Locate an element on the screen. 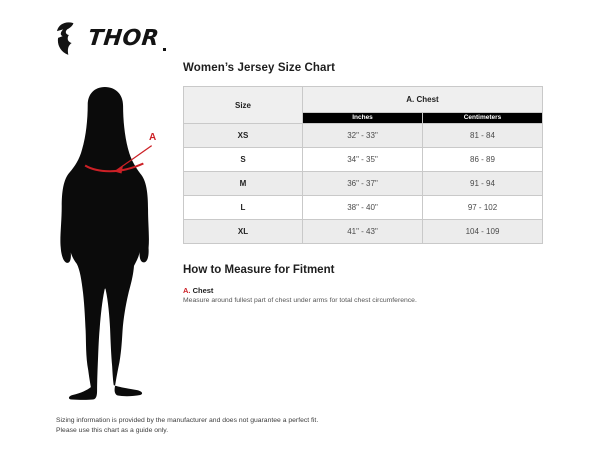 The width and height of the screenshot is (600, 458). column-header-inches: Inches is located at coordinates (362, 118).